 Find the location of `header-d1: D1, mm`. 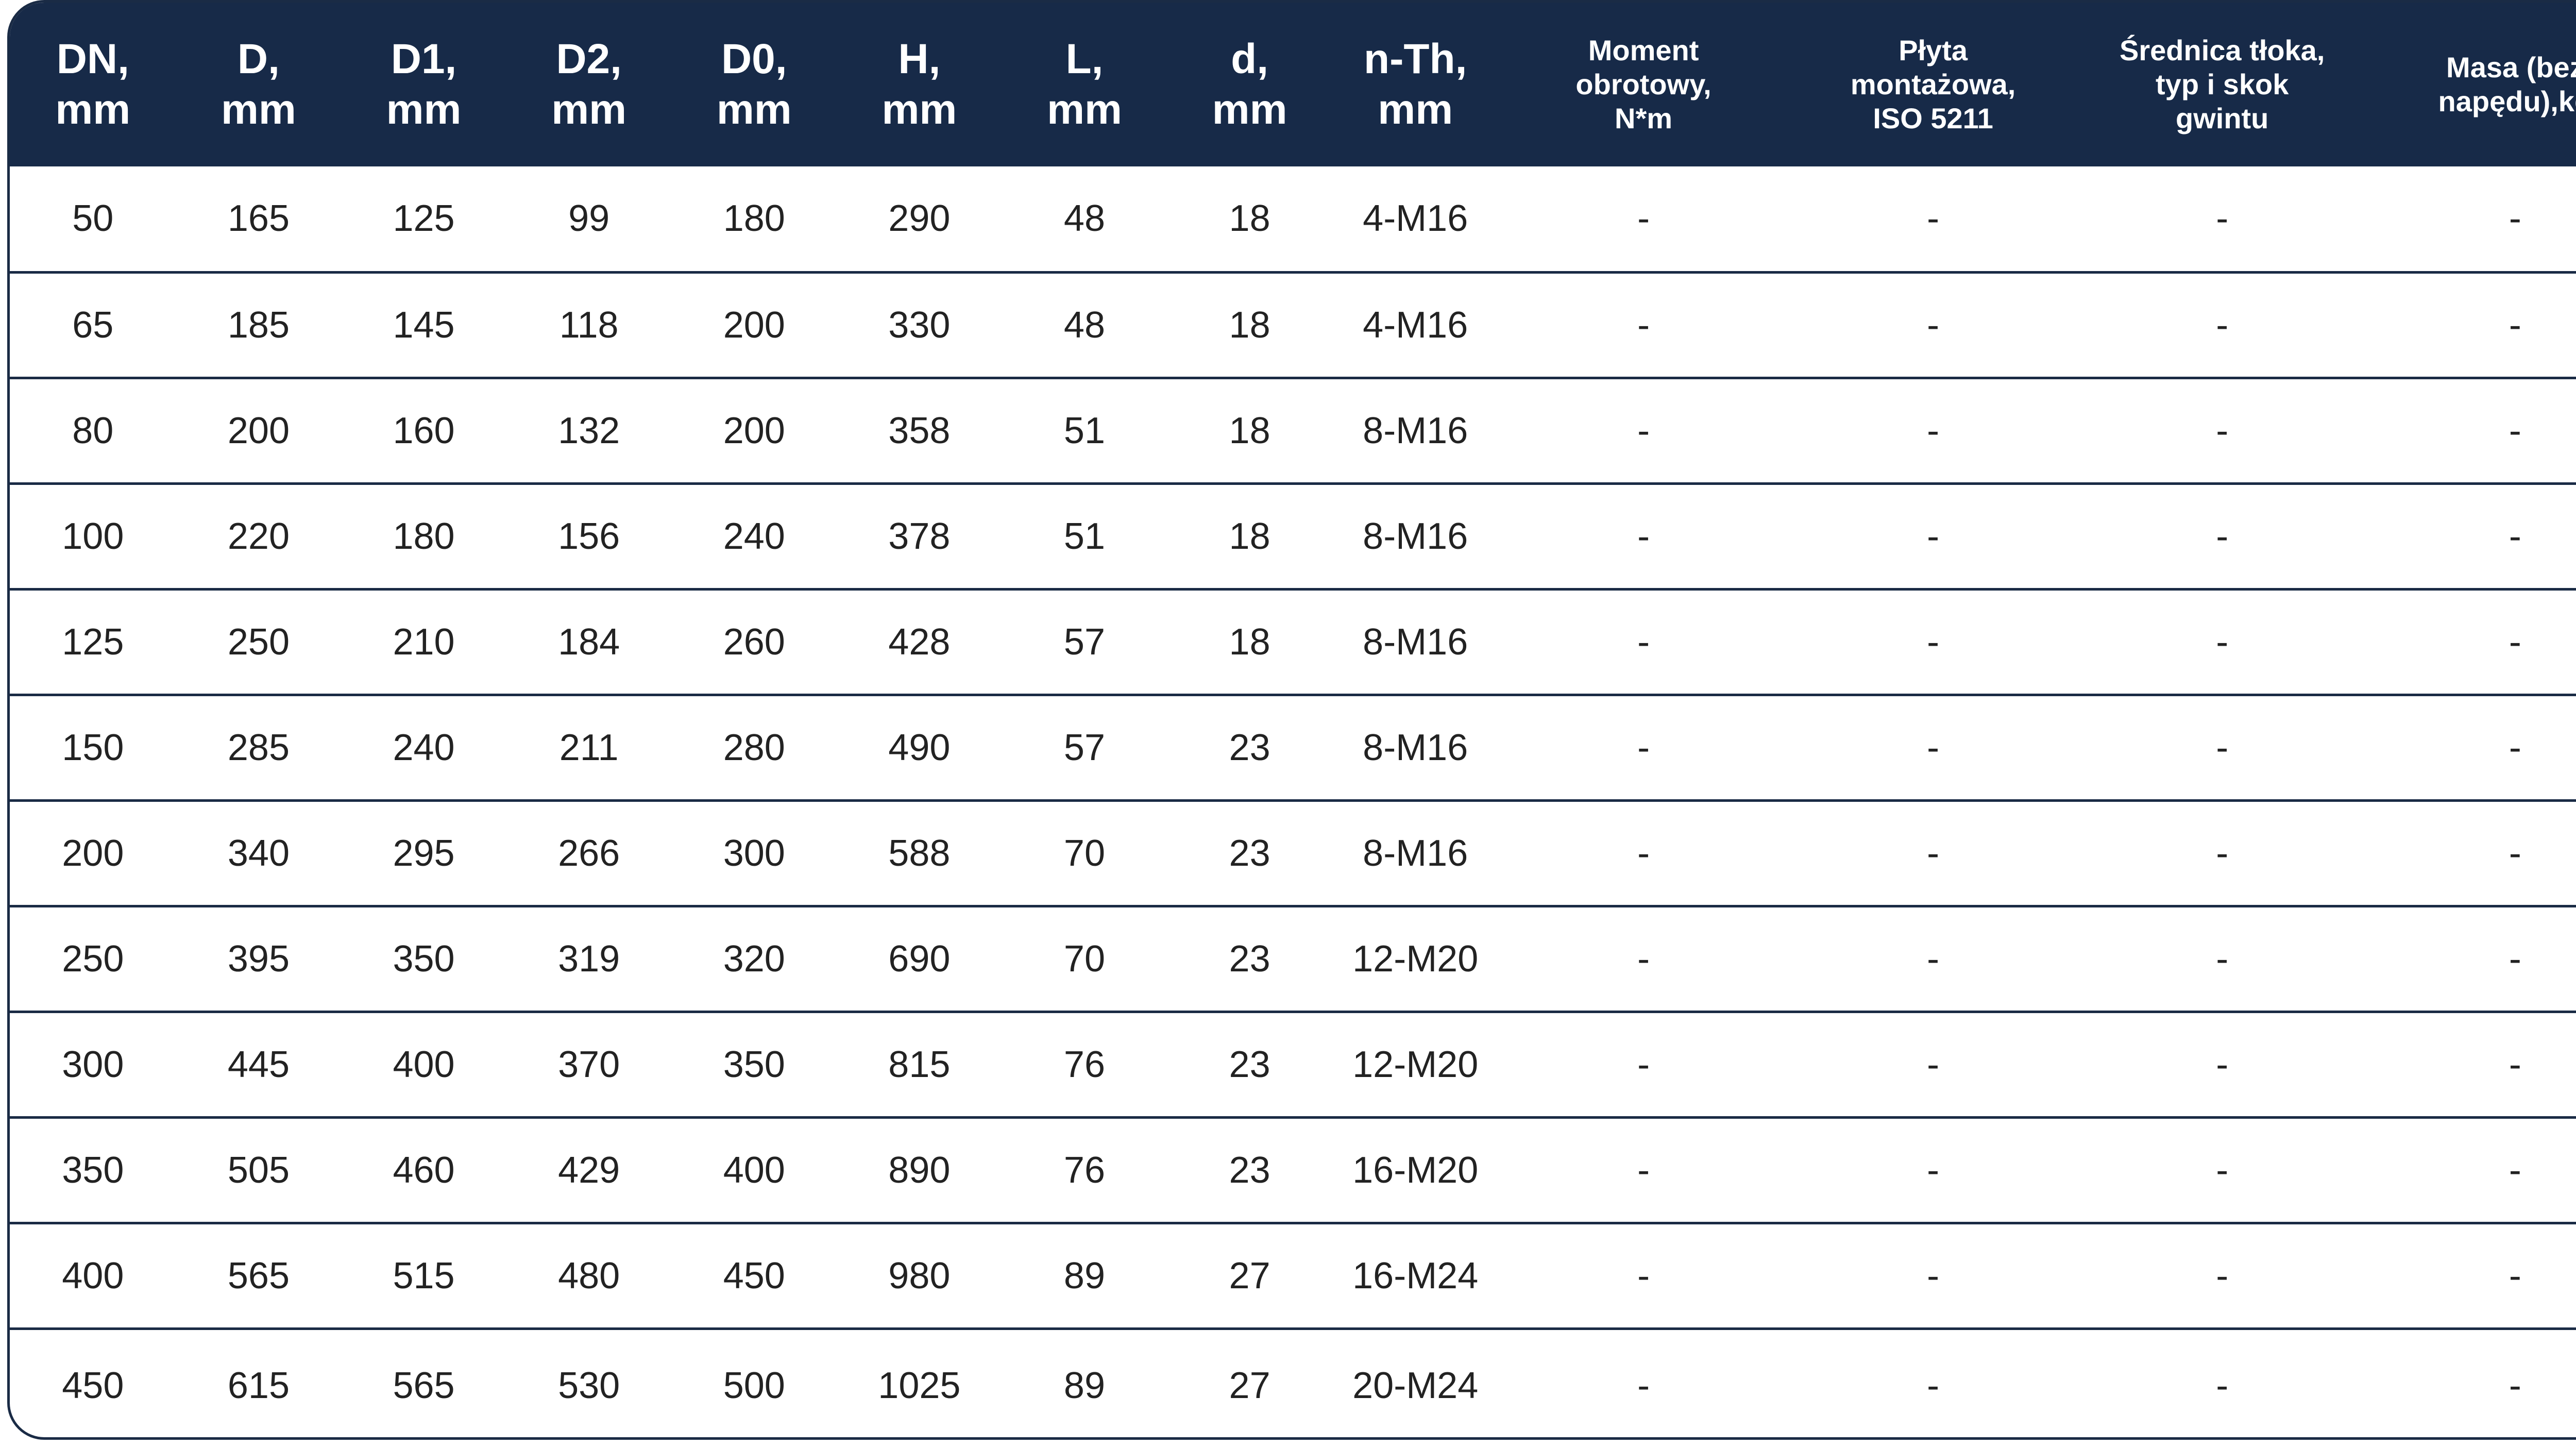

header-d1: D1, mm is located at coordinates (423, 84).